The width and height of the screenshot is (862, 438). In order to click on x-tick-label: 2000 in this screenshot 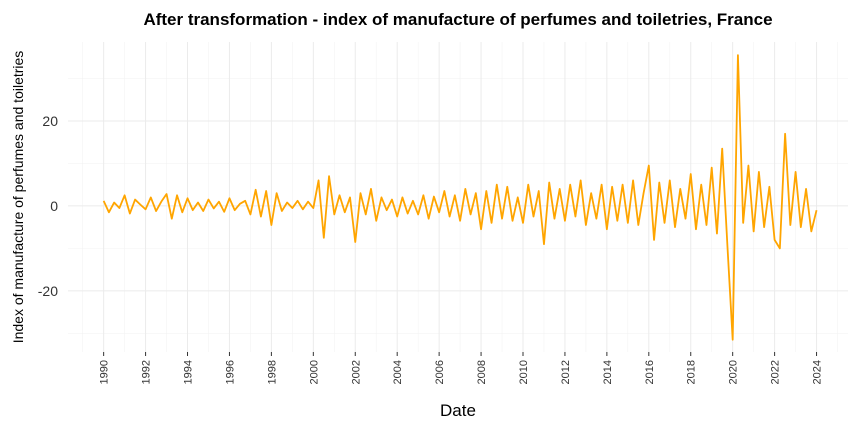, I will do `click(314, 372)`.